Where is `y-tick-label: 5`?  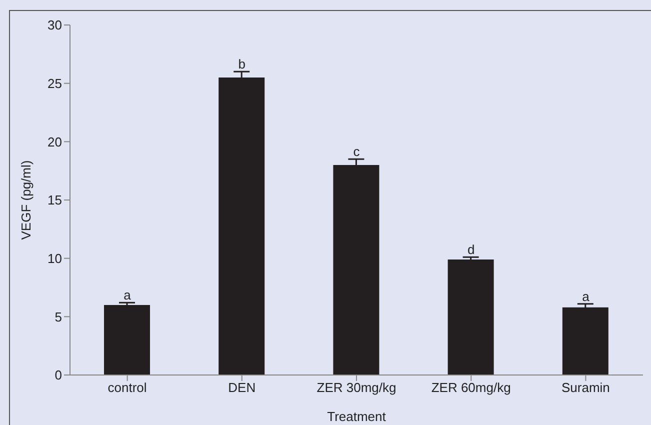 y-tick-label: 5 is located at coordinates (58, 316).